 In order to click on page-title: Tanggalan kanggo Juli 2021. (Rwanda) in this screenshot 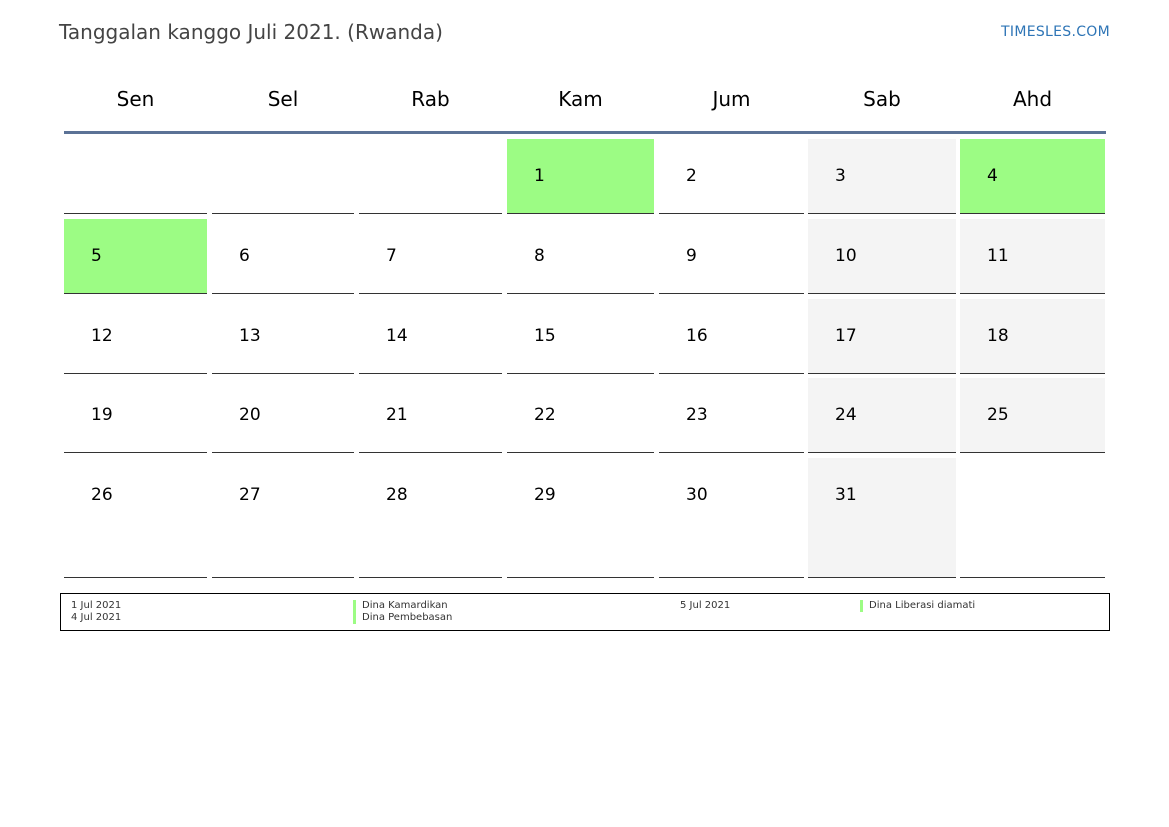, I will do `click(251, 32)`.